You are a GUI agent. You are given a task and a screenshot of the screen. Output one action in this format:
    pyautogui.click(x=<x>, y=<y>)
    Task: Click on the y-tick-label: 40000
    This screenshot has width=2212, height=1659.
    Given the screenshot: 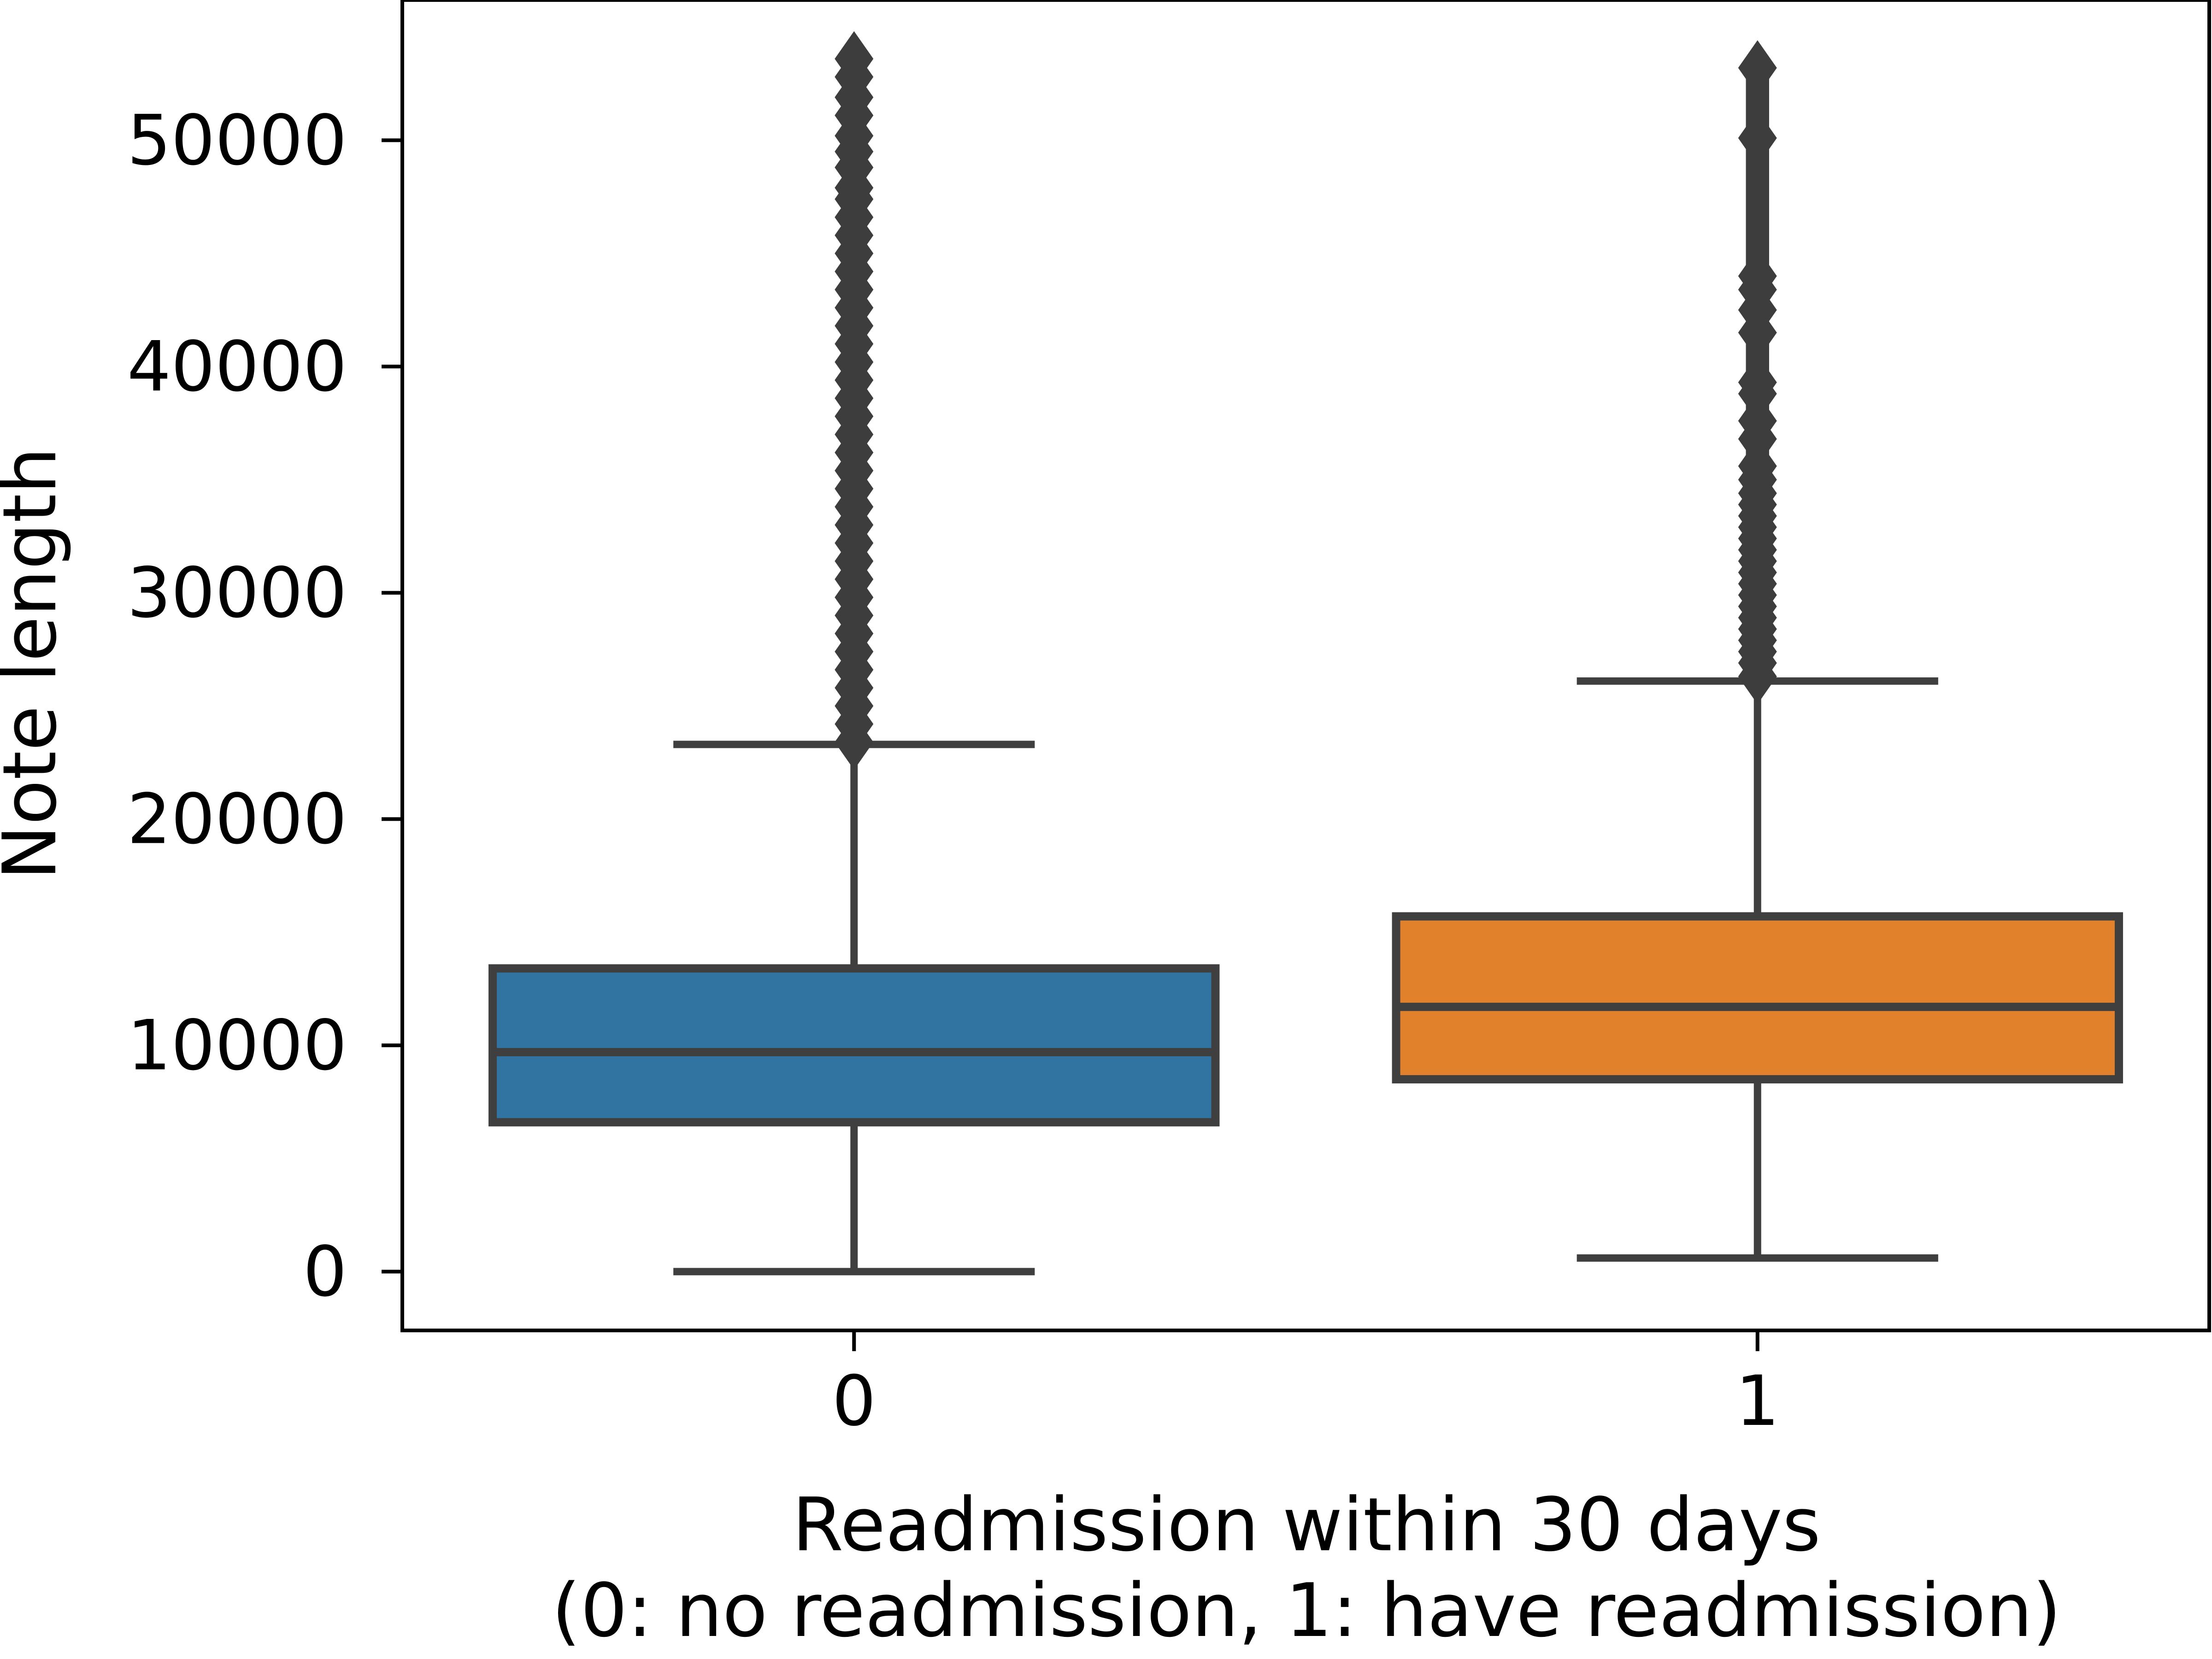 What is the action you would take?
    pyautogui.click(x=237, y=367)
    